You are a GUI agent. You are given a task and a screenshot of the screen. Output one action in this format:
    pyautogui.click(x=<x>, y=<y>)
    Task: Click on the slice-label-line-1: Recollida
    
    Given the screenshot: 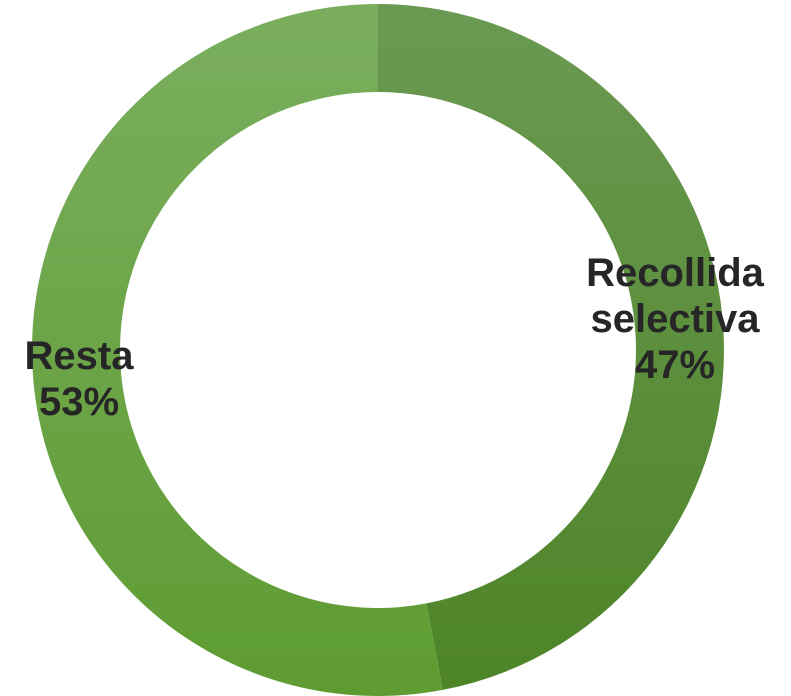 What is the action you would take?
    pyautogui.click(x=675, y=273)
    